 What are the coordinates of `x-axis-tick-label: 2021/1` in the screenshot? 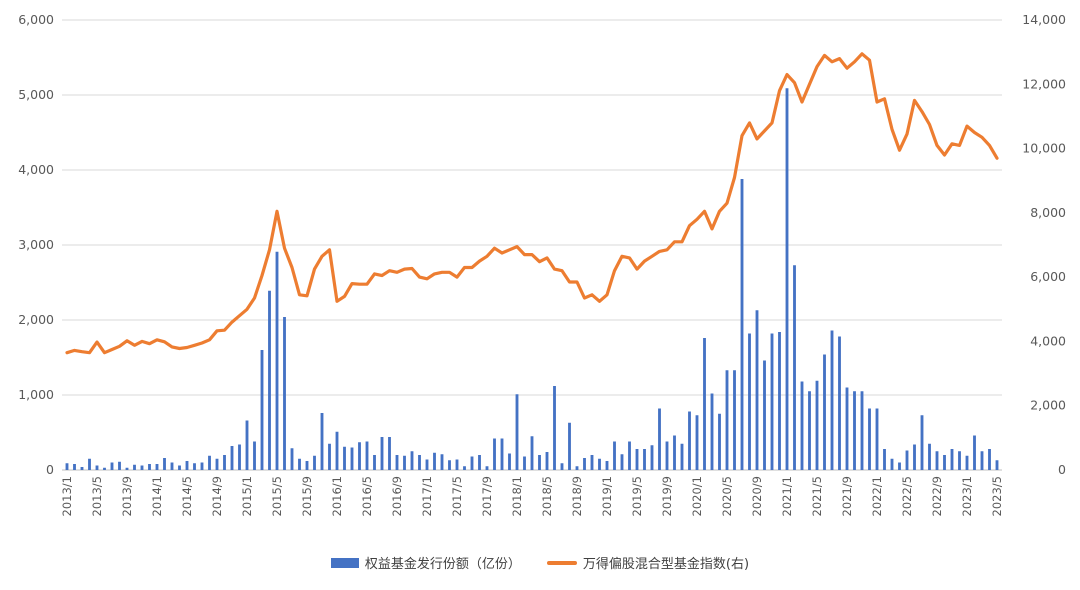 It's located at (787, 496).